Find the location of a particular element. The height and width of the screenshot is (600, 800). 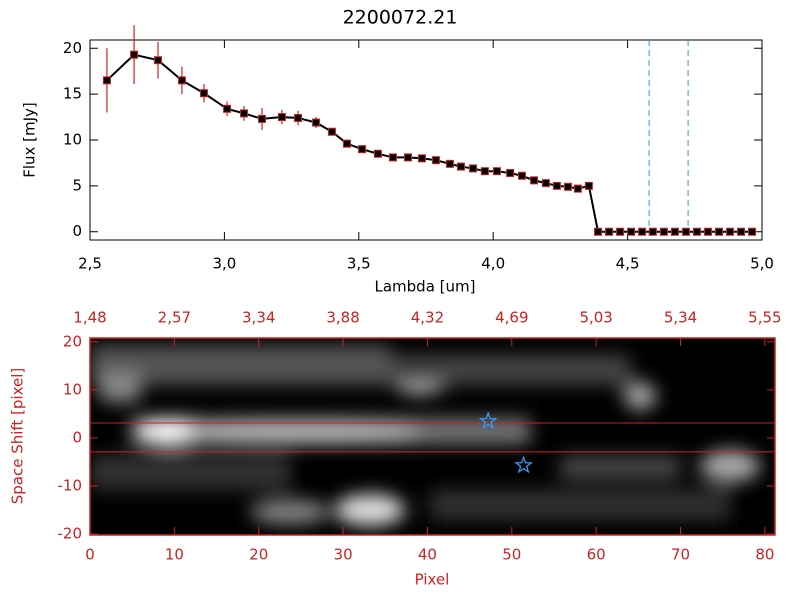

x-tick-label: 60 is located at coordinates (596, 555).